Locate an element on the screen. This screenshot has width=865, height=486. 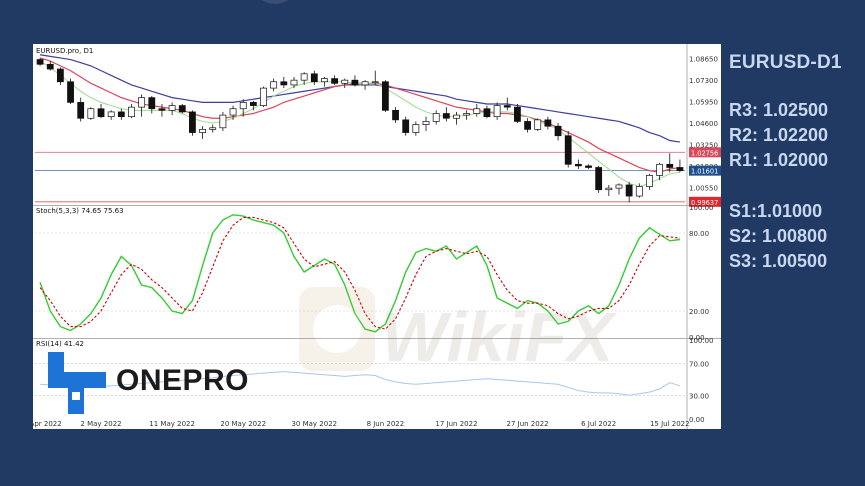
price-tick-label: 1.08650 is located at coordinates (703, 60).